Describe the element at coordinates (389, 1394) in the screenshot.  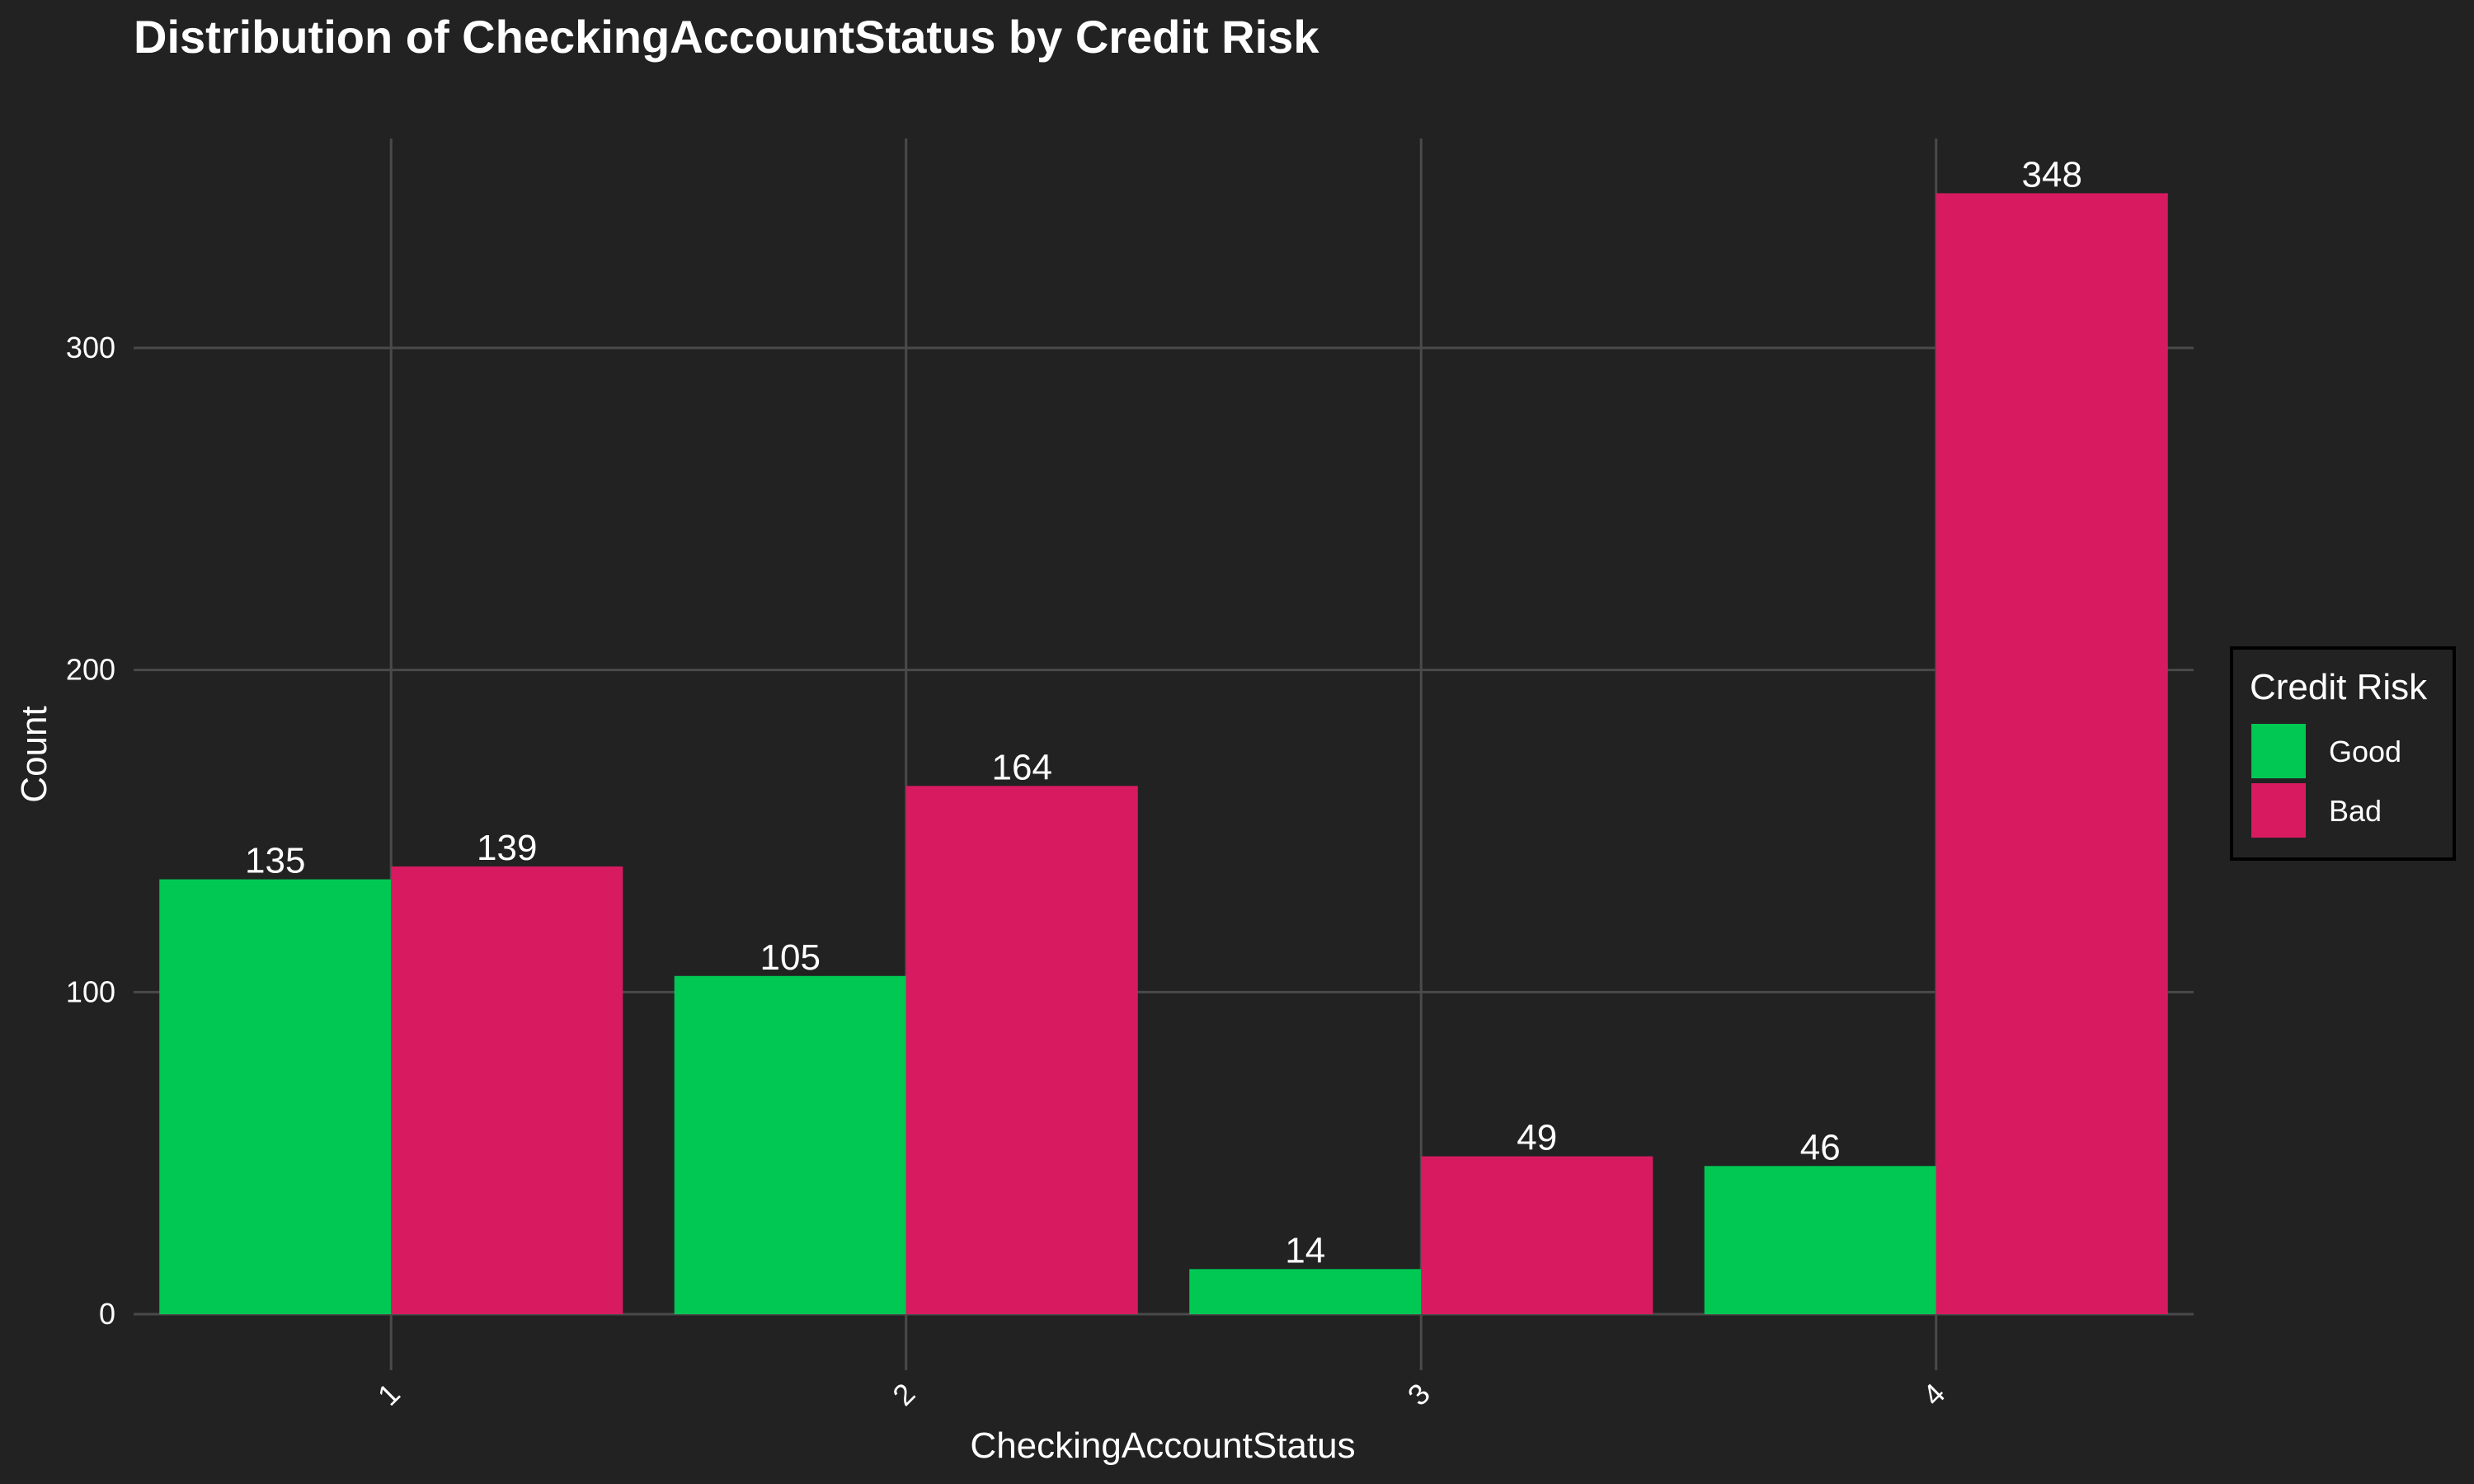
I see `x-tick-label: 1` at that location.